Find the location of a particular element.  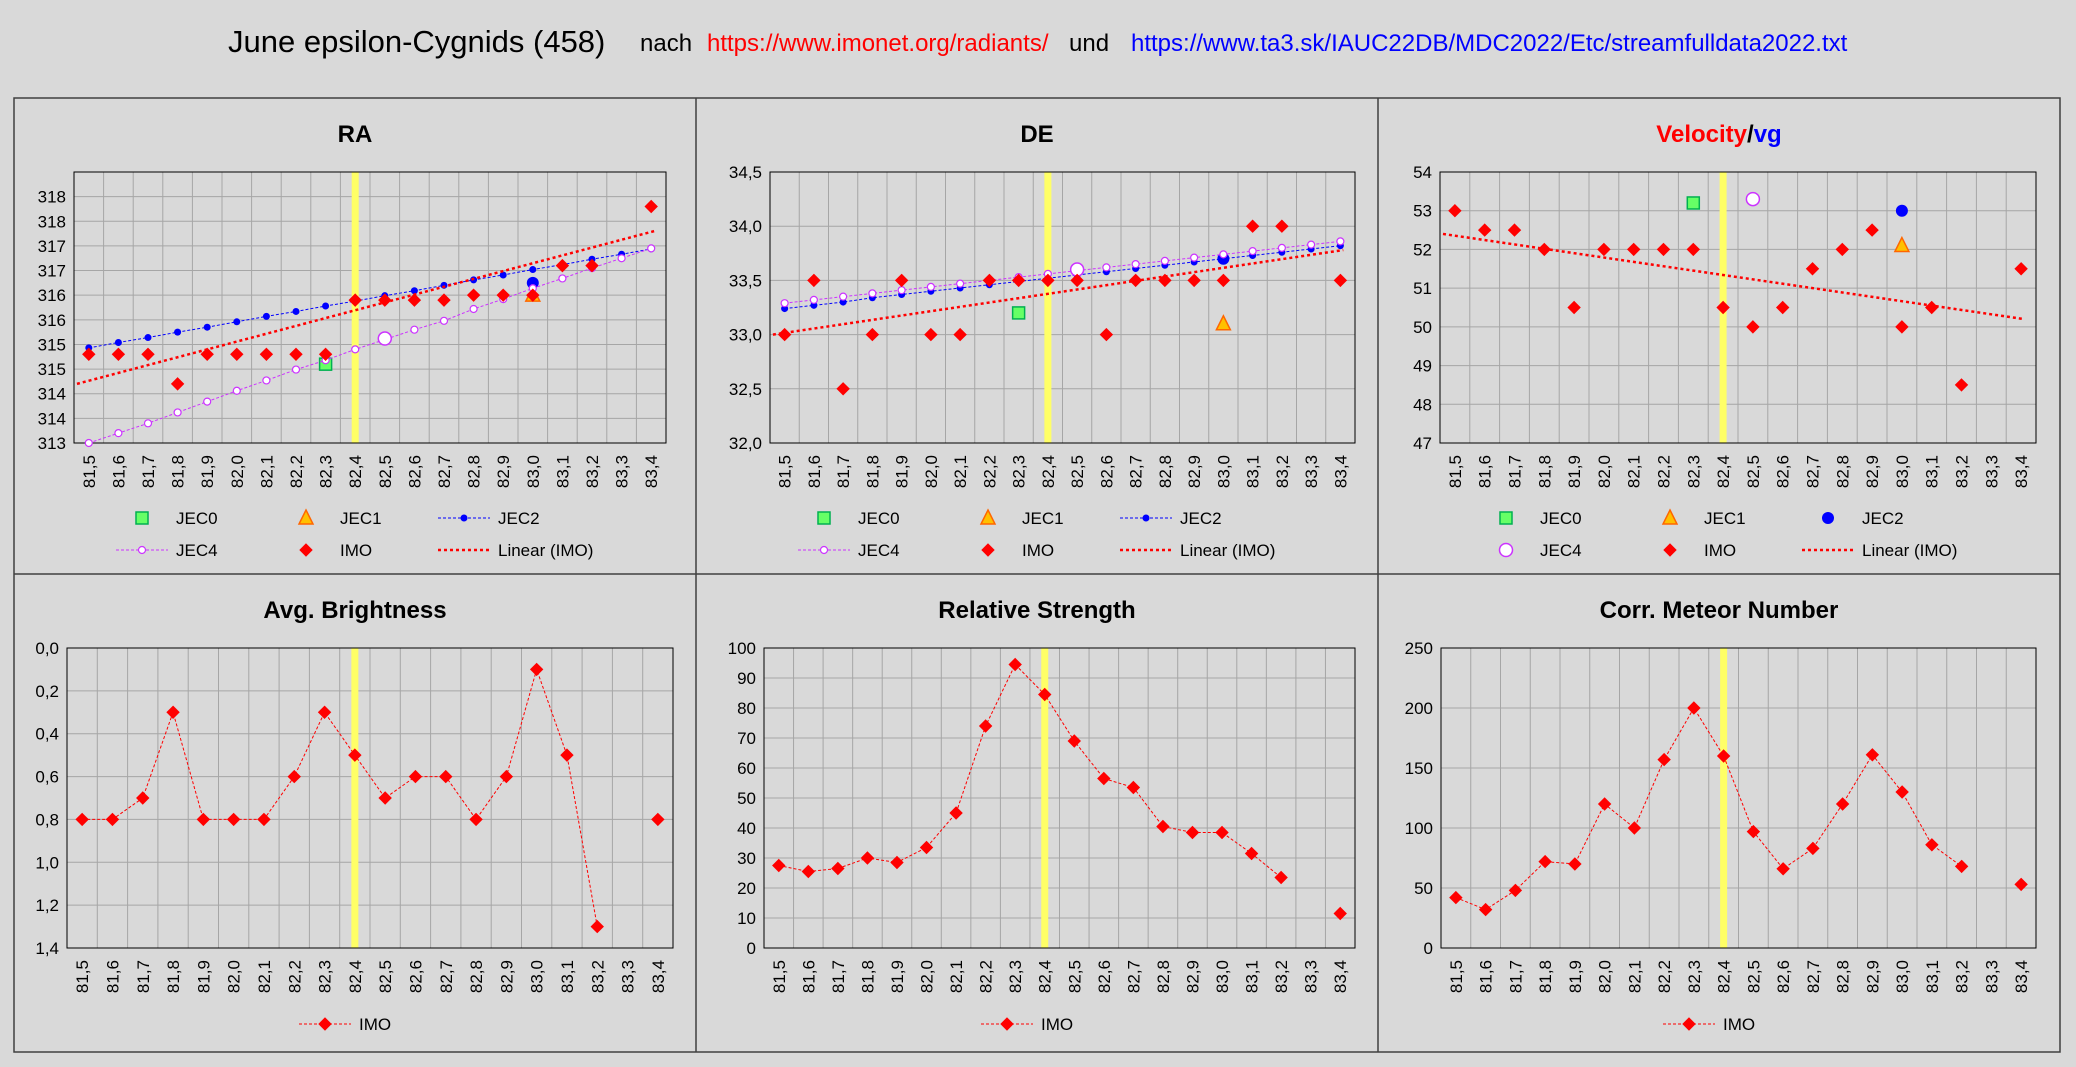

y-tick-label: 52 is located at coordinates (1422, 249).